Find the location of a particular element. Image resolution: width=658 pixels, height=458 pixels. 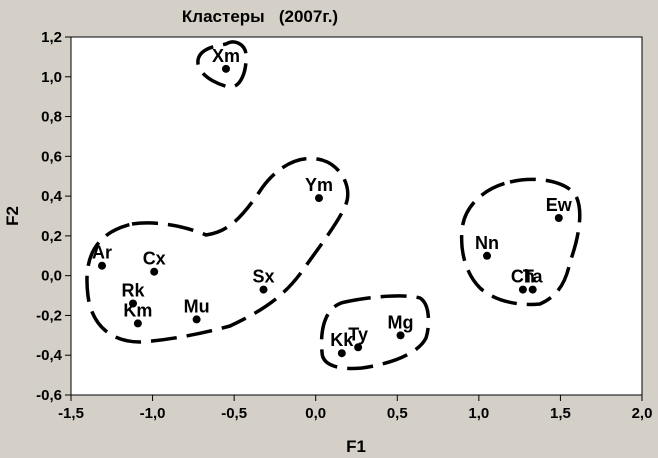

cluster-outline-xm is located at coordinates (222, 64).